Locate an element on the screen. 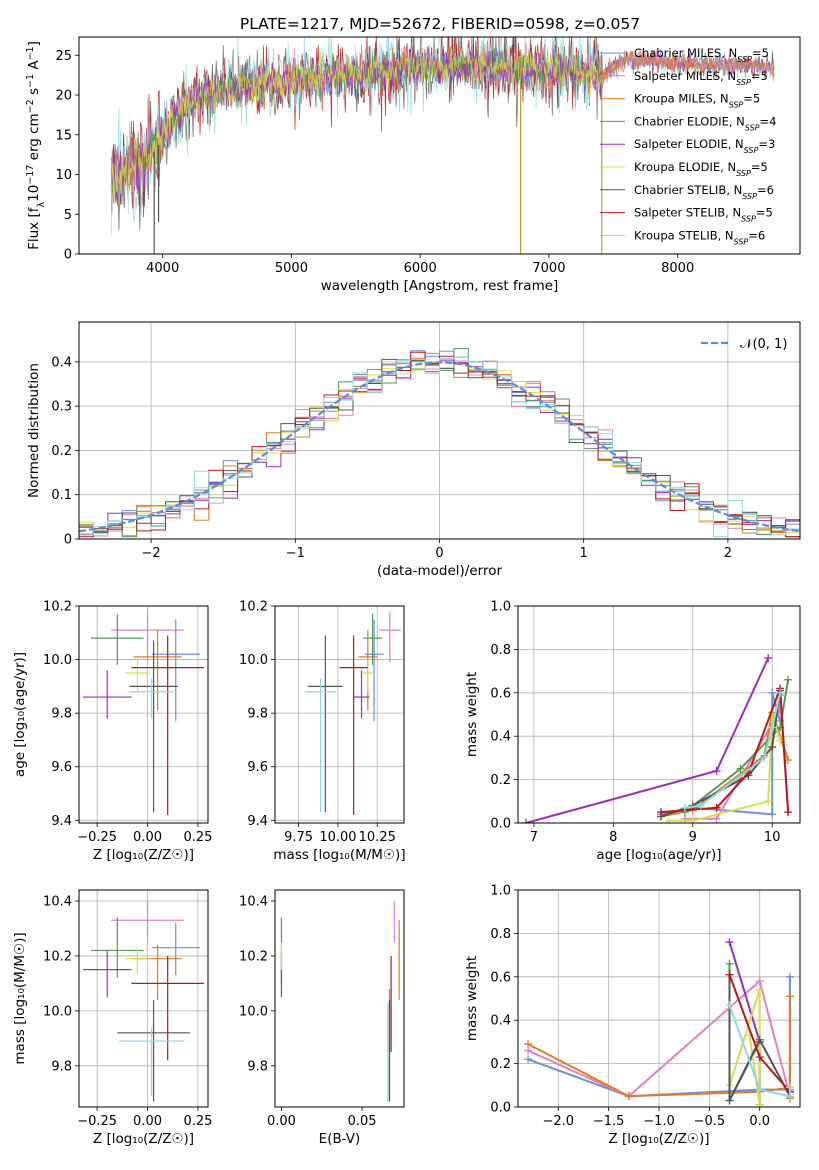 This screenshot has width=819, height=1170. y-axis-label-part: s is located at coordinates (34, 93).